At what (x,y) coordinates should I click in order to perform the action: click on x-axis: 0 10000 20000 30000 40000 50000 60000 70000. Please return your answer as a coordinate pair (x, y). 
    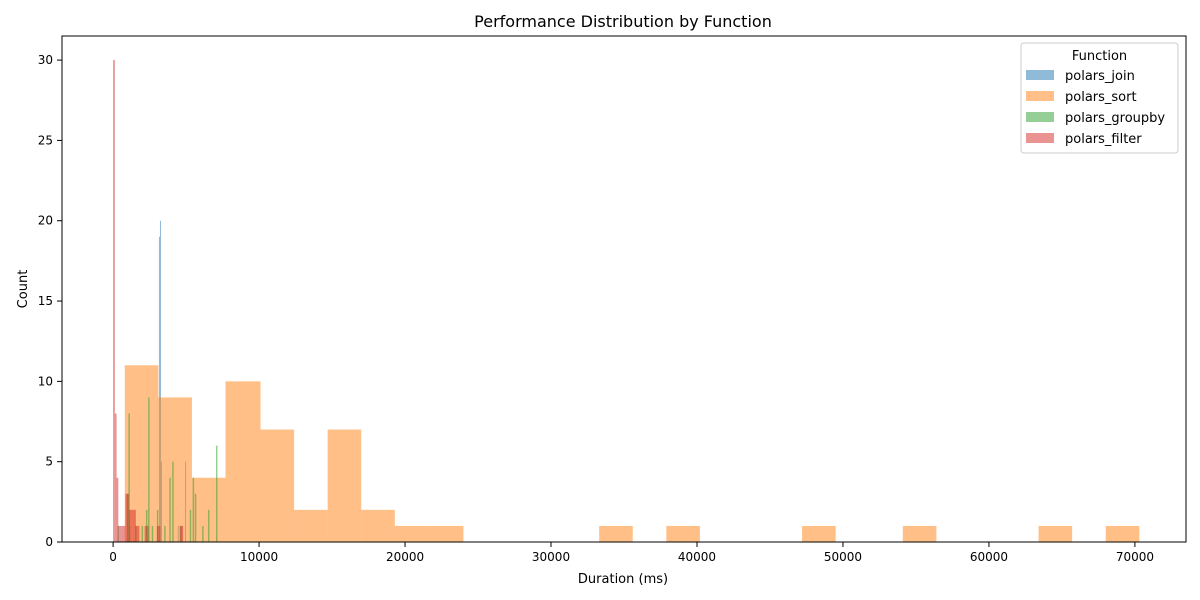
    Looking at the image, I should click on (631, 553).